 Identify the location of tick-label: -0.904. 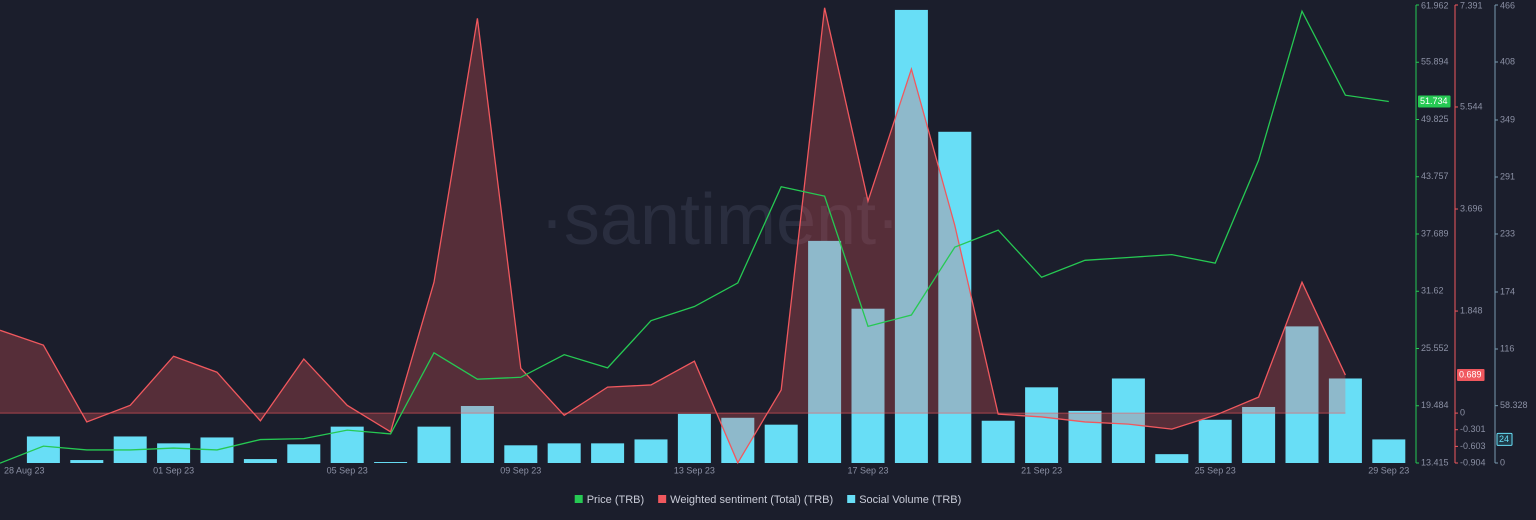
(1473, 462).